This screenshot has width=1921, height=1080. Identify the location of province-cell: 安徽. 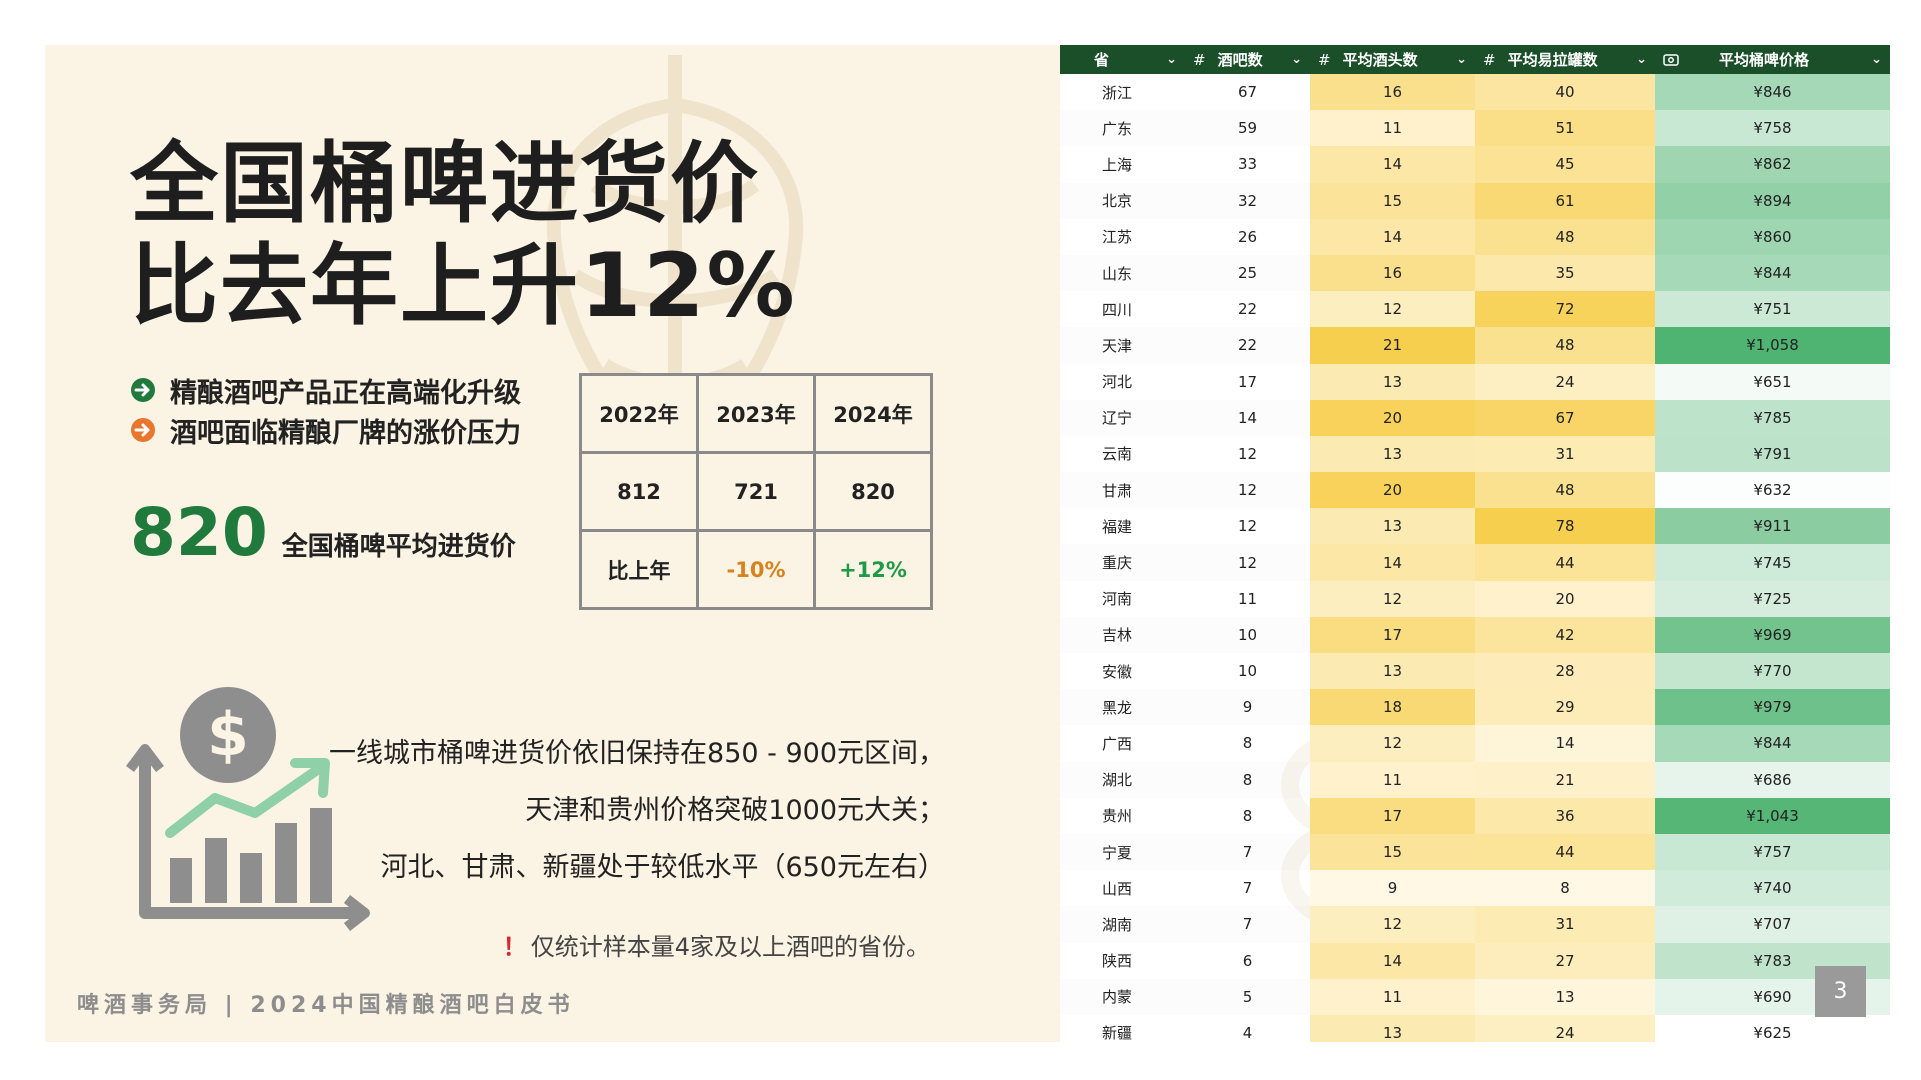
(1122, 671).